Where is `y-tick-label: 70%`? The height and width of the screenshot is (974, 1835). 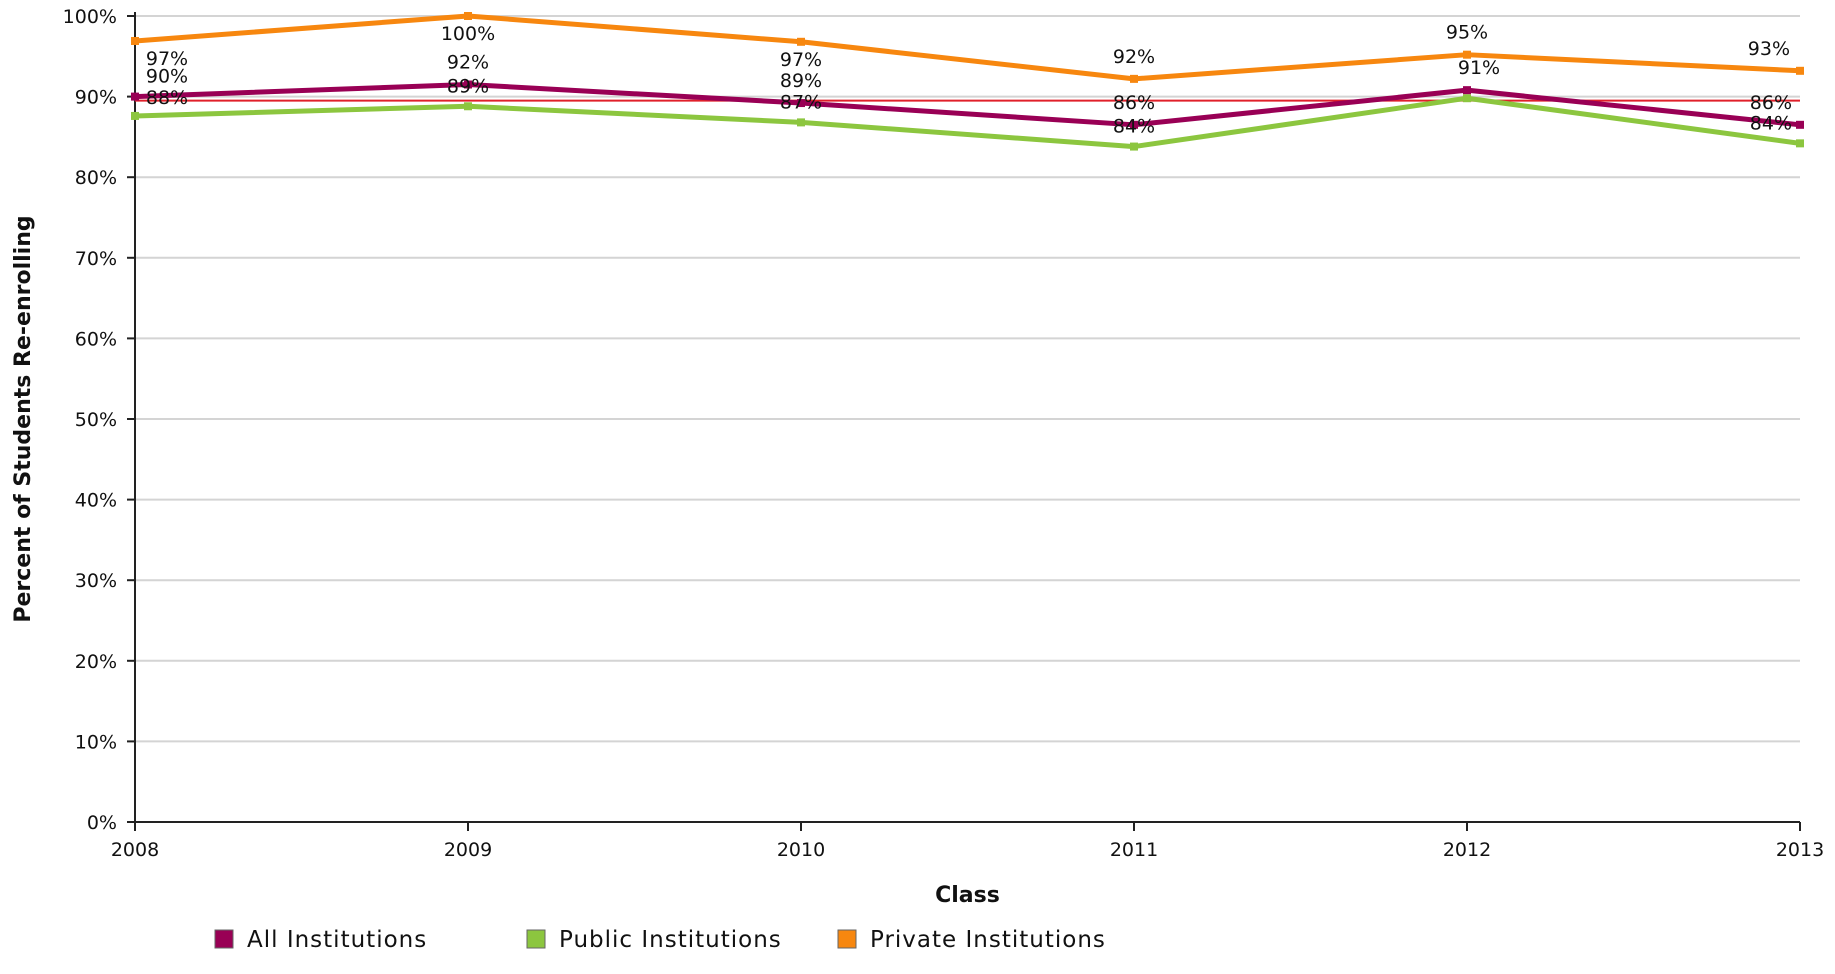
y-tick-label: 70% is located at coordinates (96, 259).